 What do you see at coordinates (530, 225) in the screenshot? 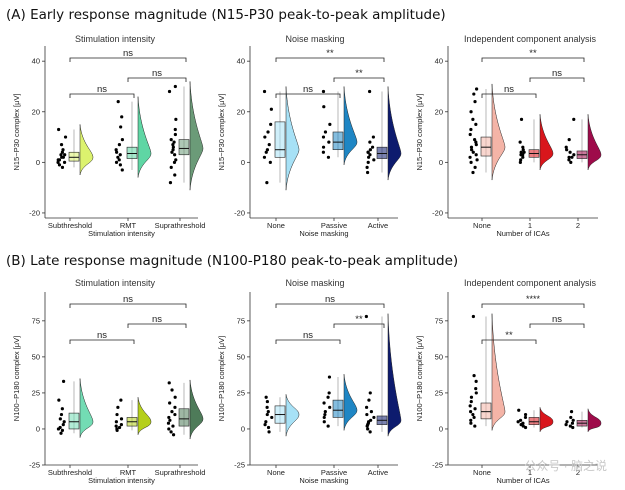
I see `x-tick-label: 1` at bounding box center [530, 225].